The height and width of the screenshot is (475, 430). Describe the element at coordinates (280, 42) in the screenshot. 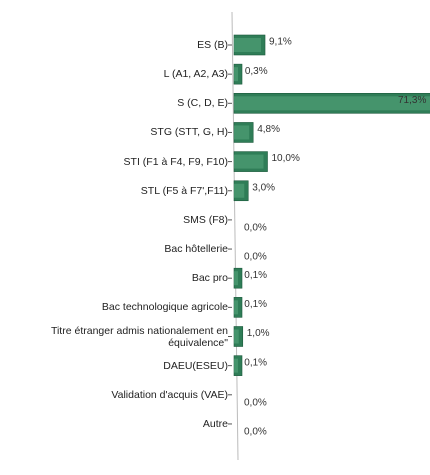

I see `value-label: 9,1%` at that location.